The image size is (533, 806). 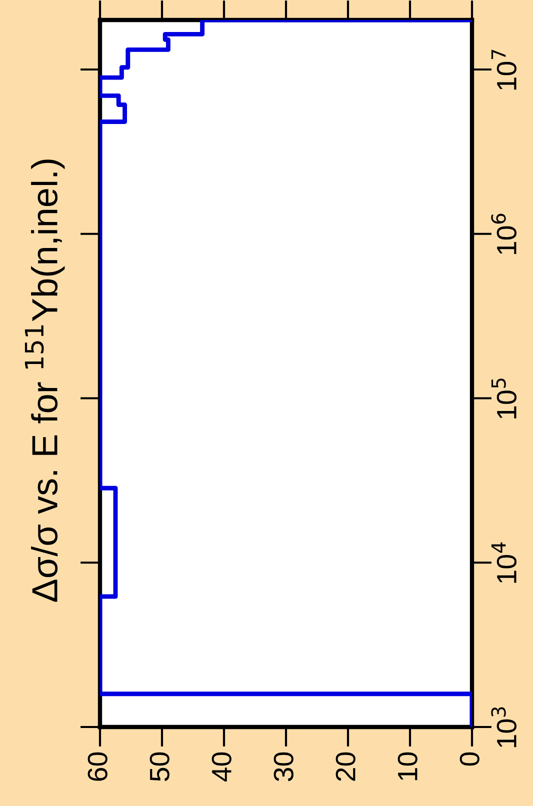 I want to click on y-tick-label: 10$^{5}$, so click(x=504, y=398).